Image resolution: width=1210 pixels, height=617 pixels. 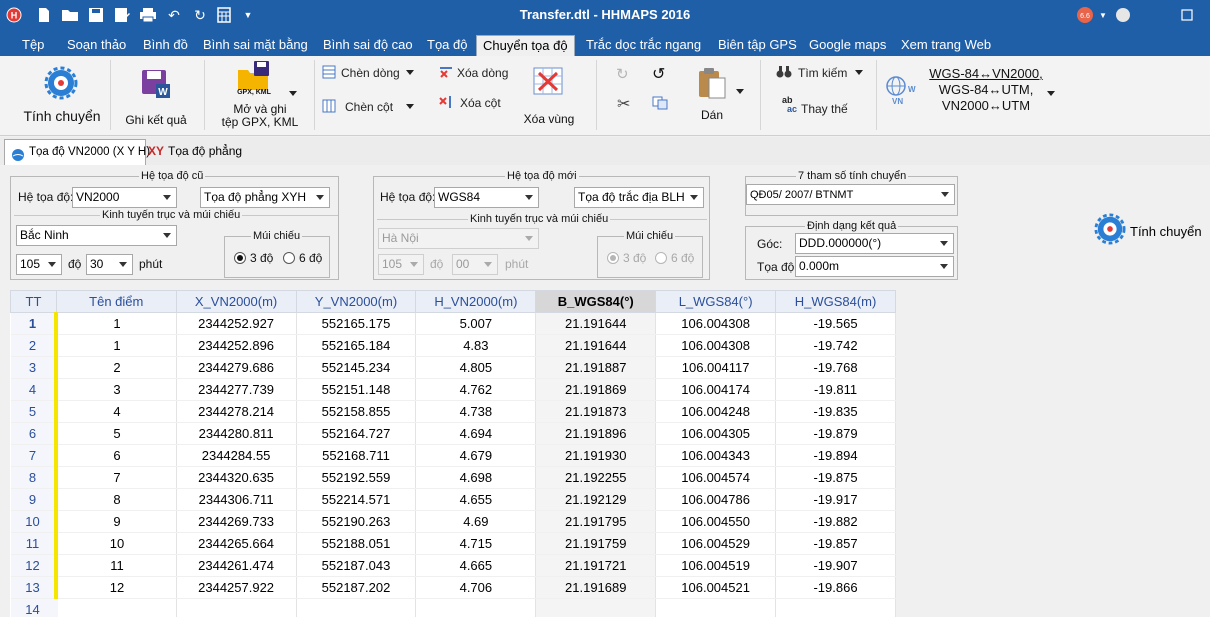 What do you see at coordinates (836, 608) in the screenshot?
I see `cell-h-wgs84` at bounding box center [836, 608].